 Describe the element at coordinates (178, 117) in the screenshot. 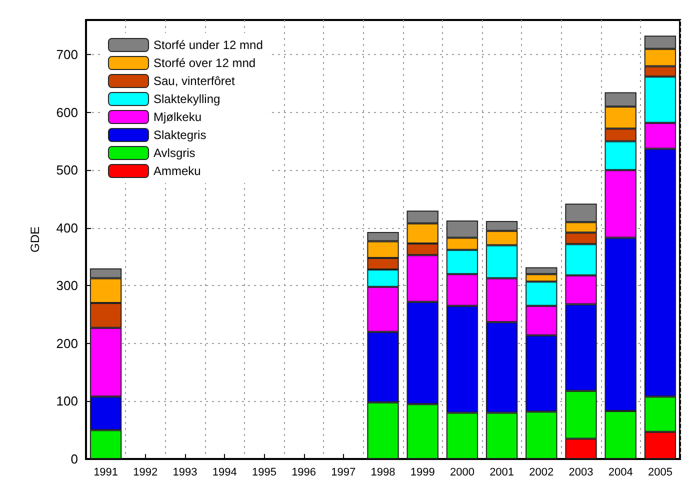

I see `legend-label: Mjølkeku` at that location.